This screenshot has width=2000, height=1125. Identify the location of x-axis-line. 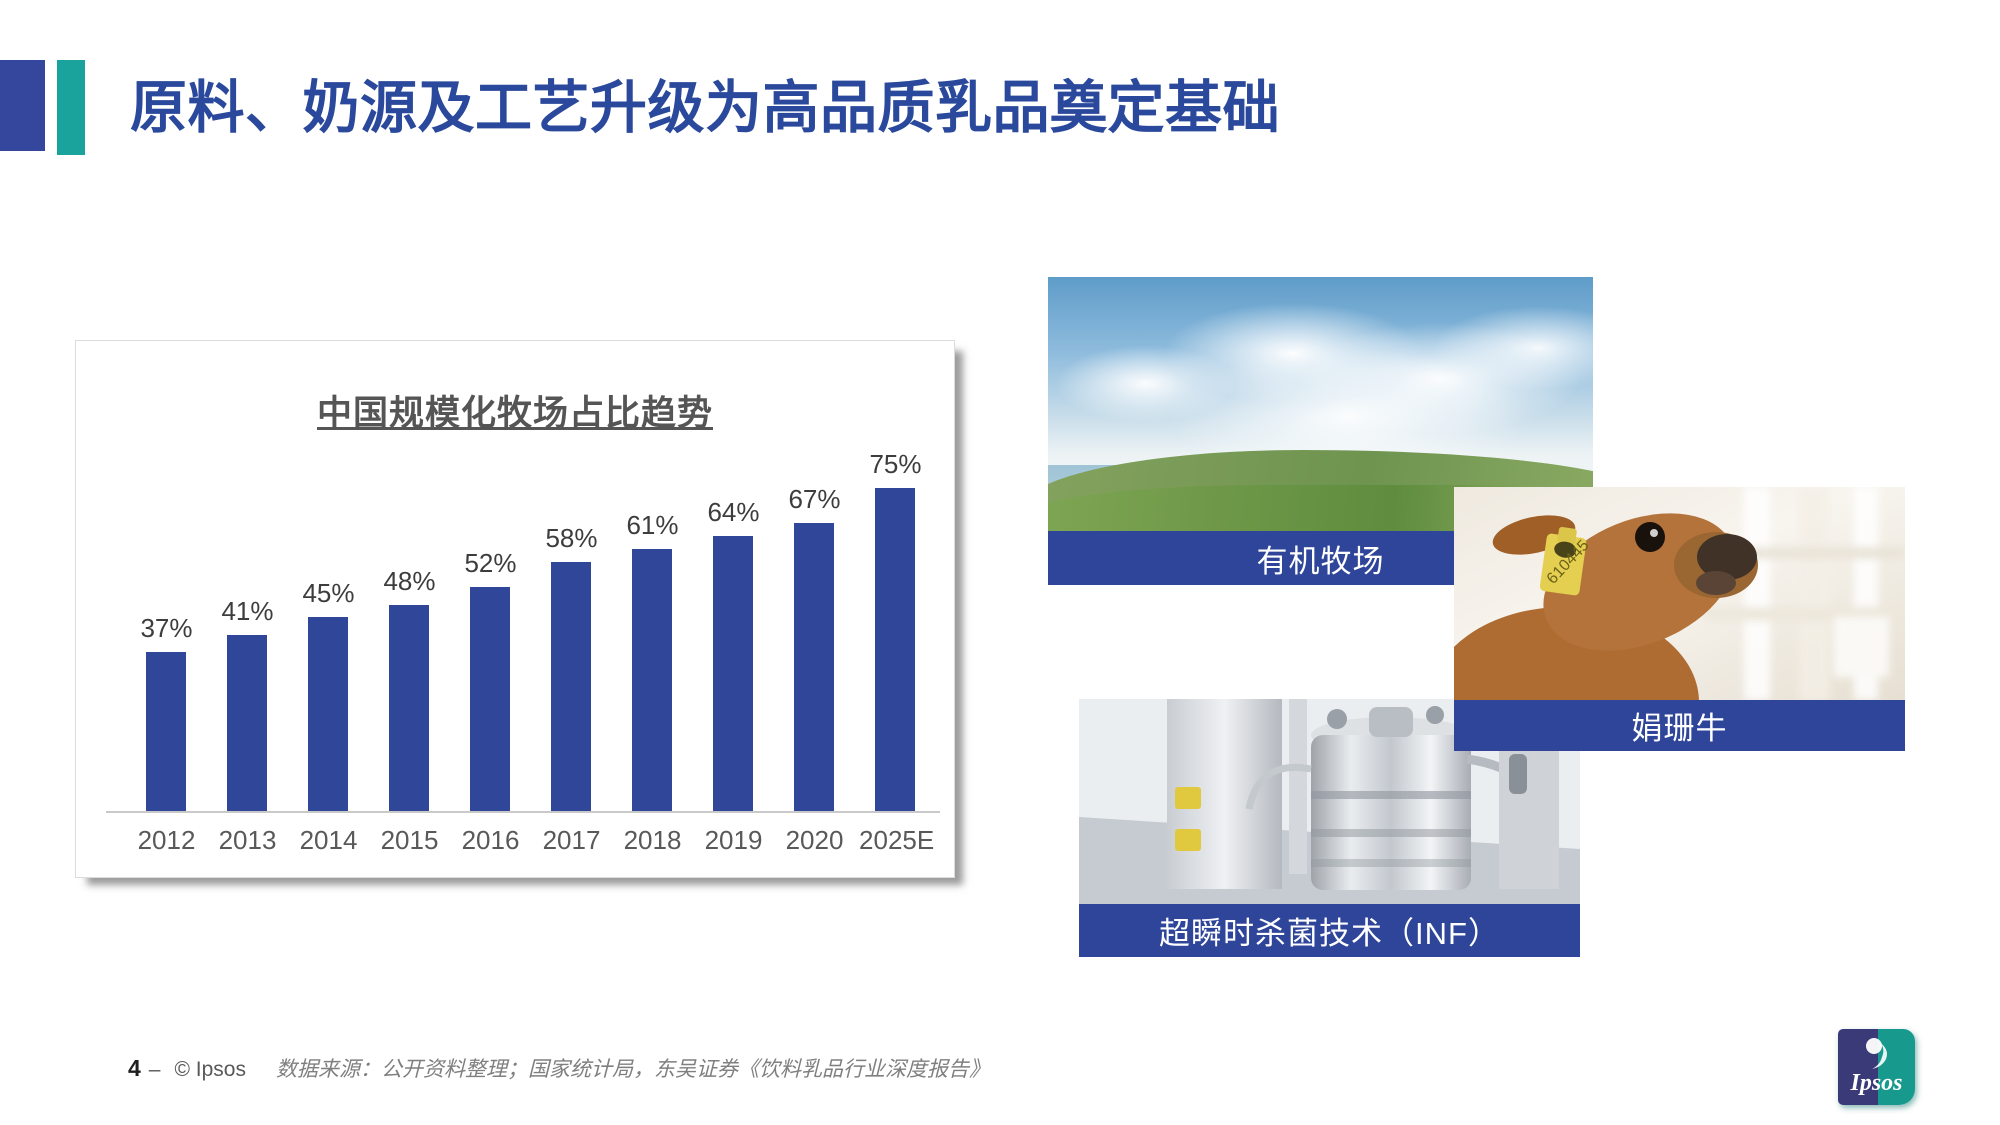
(523, 812).